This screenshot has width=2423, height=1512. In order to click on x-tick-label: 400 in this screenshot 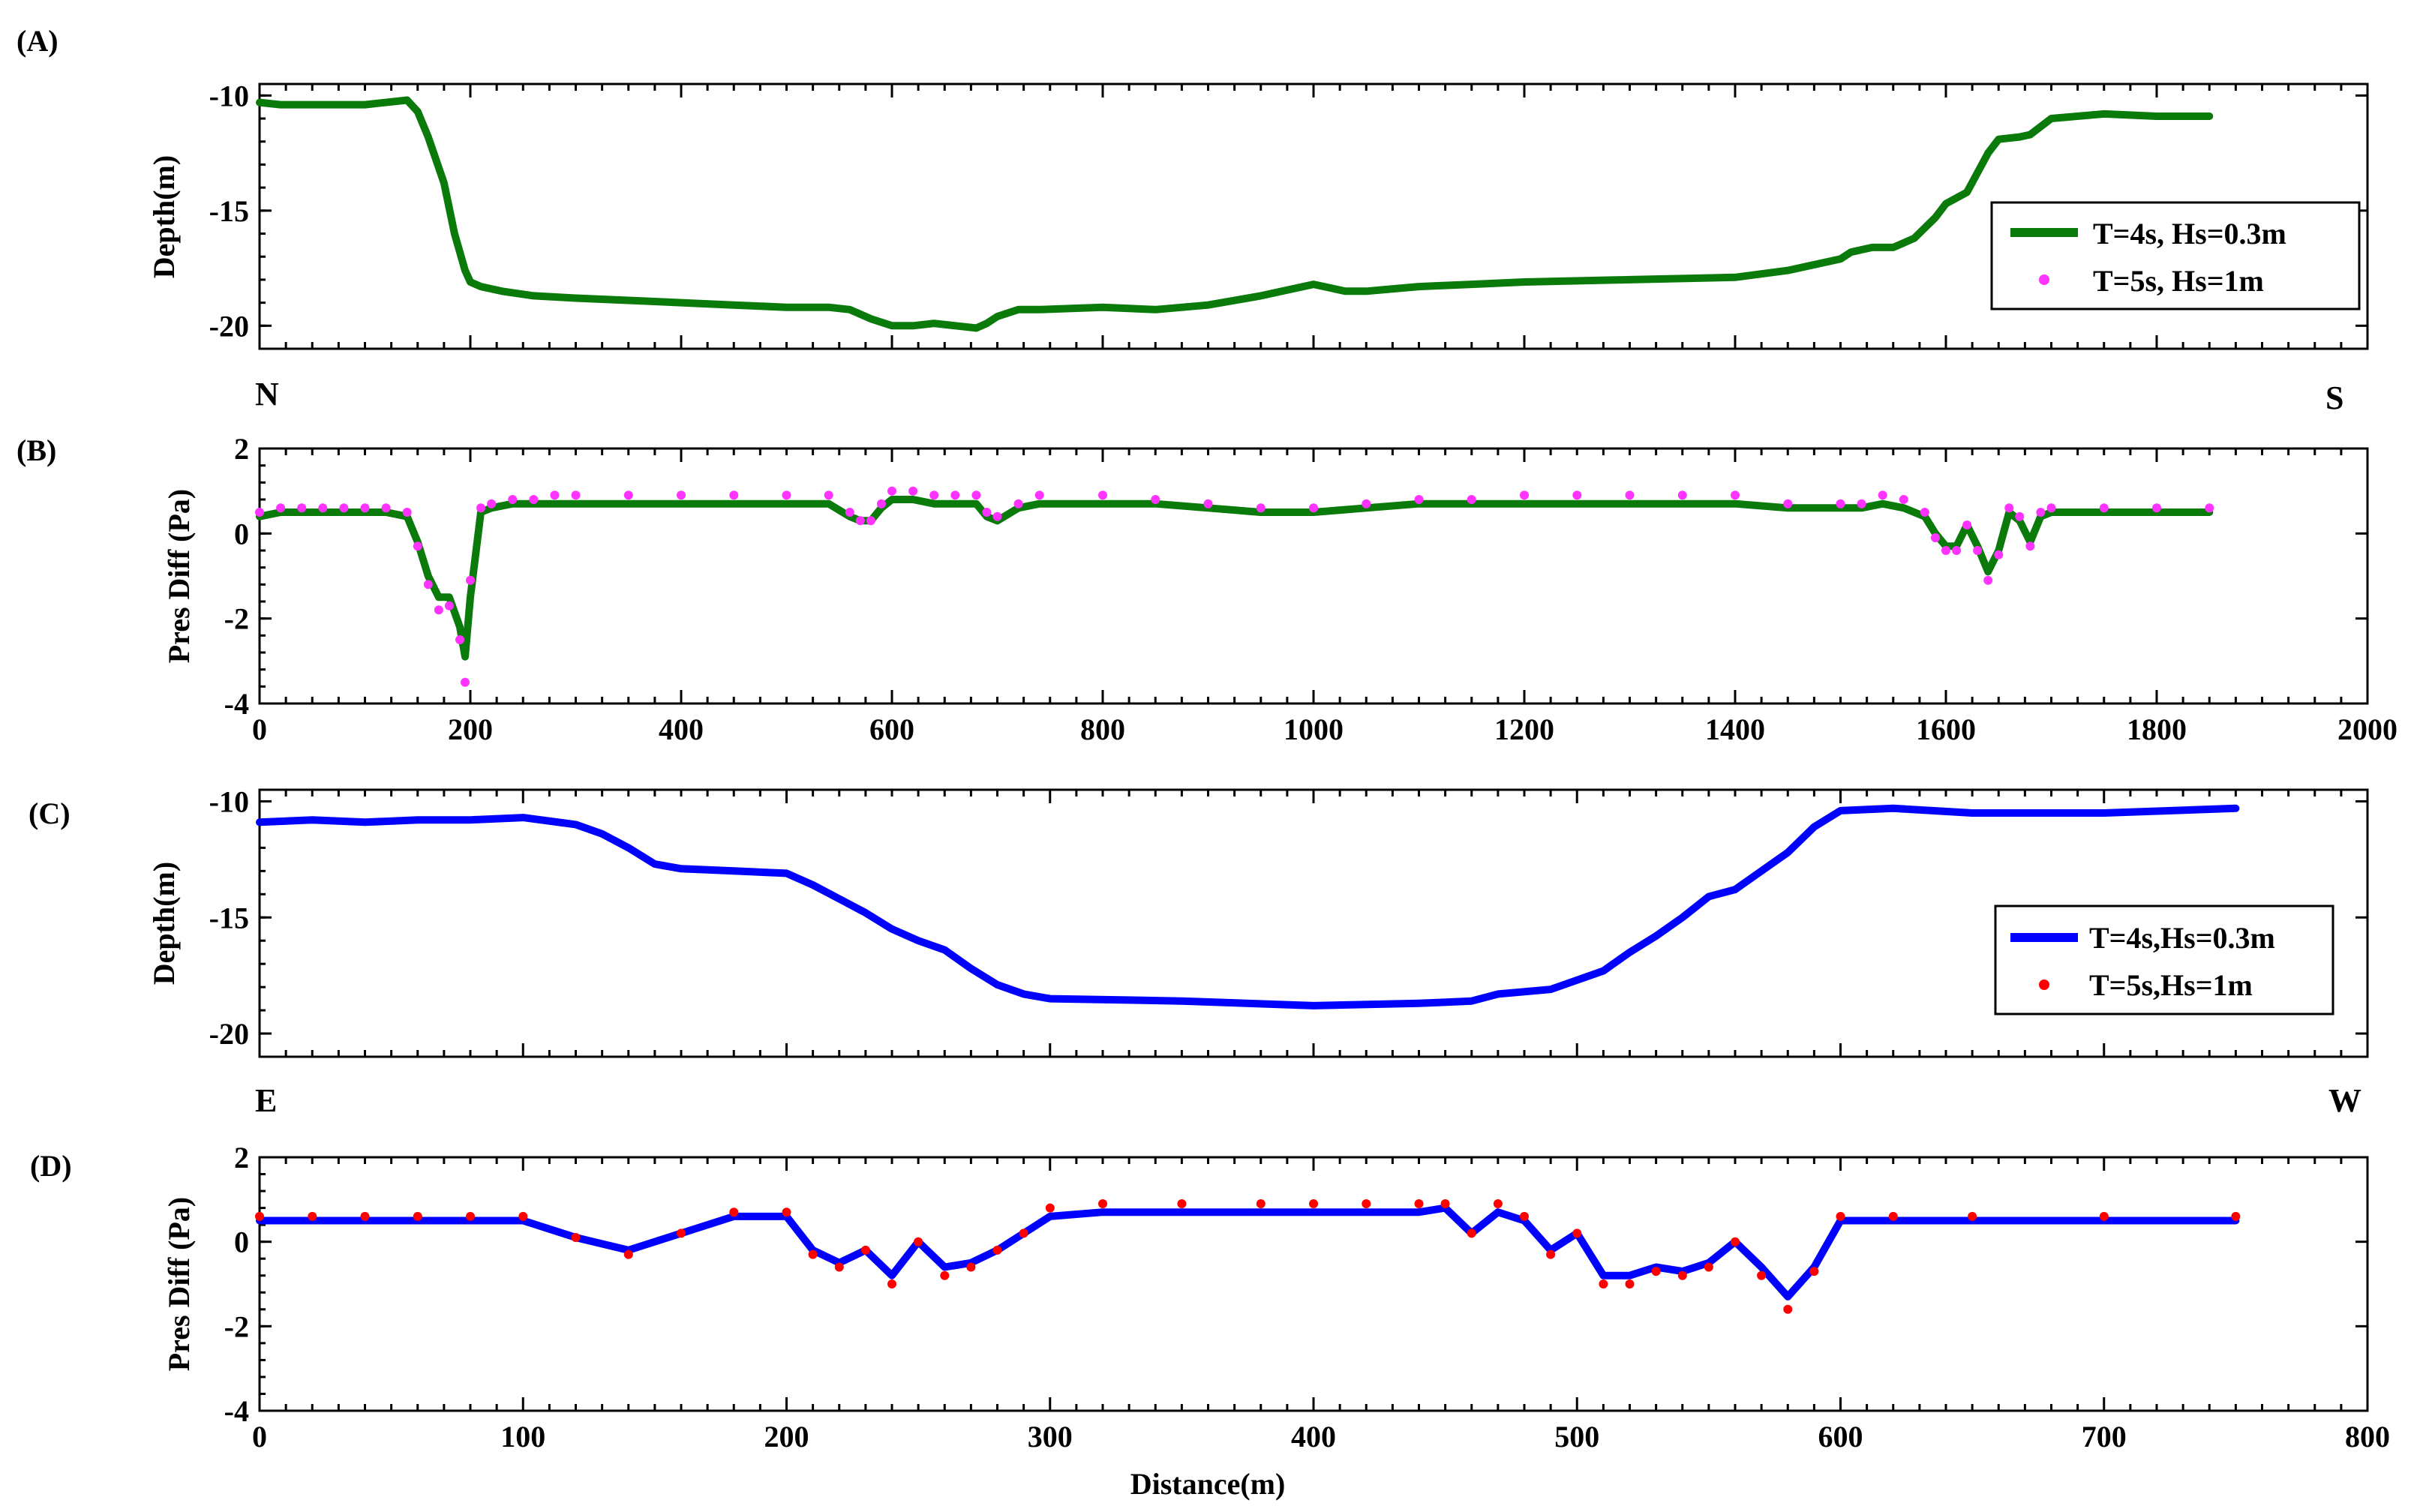, I will do `click(681, 729)`.